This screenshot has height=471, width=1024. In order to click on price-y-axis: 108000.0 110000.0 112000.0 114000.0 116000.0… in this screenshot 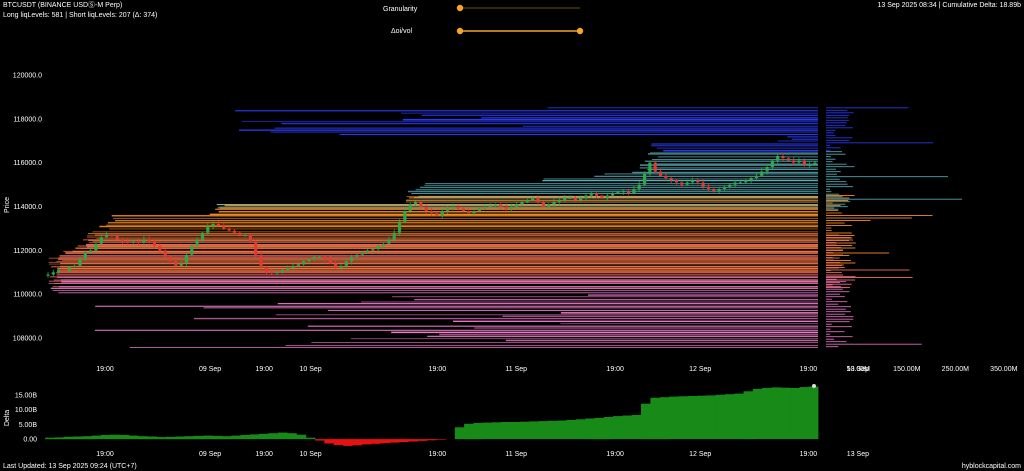, I will do `click(23, 207)`.